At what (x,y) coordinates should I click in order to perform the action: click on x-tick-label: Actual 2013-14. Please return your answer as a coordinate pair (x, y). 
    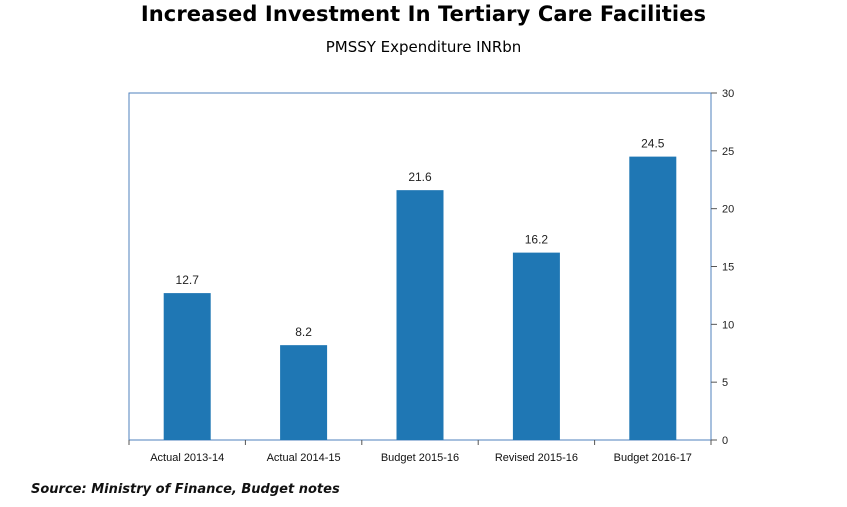
    Looking at the image, I should click on (187, 458).